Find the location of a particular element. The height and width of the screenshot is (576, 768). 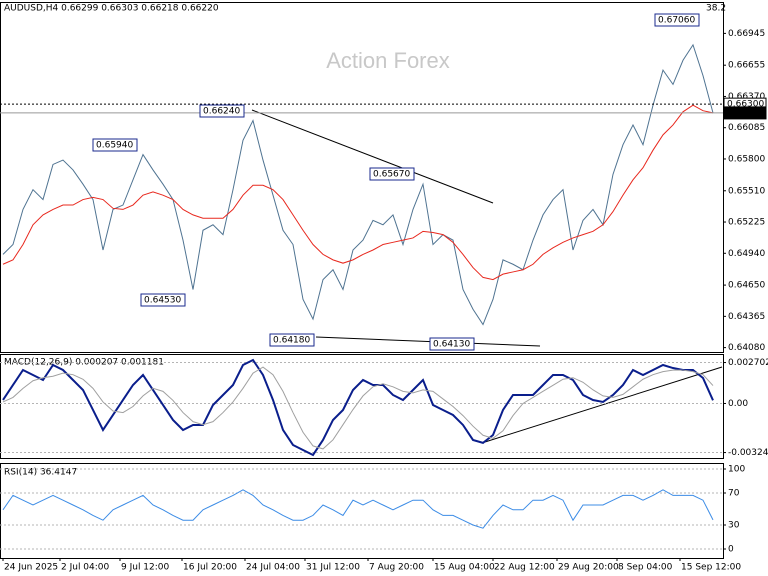

y-tick-label: 0.64080 is located at coordinates (746, 348).